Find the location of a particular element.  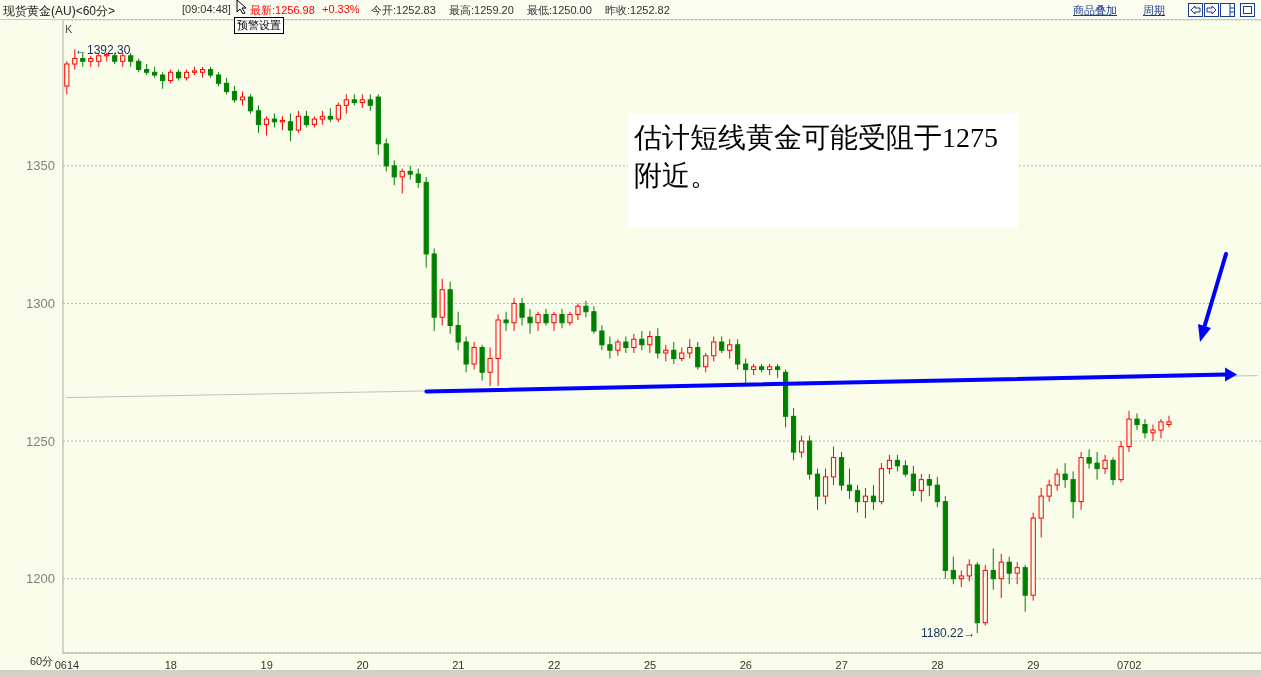

x-tick-label: 29 is located at coordinates (1033, 664).